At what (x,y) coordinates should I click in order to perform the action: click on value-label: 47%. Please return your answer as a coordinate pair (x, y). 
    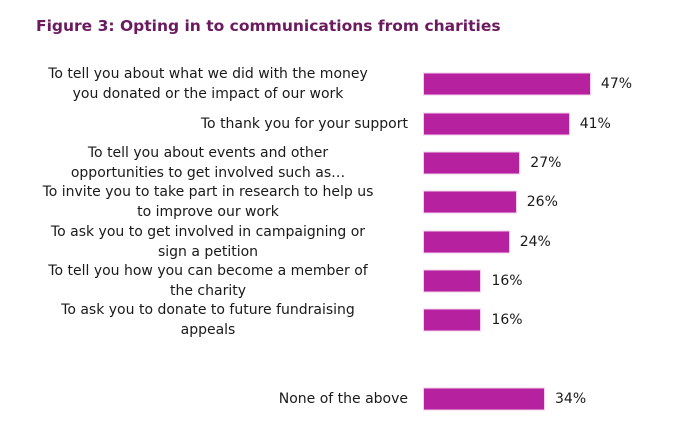
    Looking at the image, I should click on (616, 84).